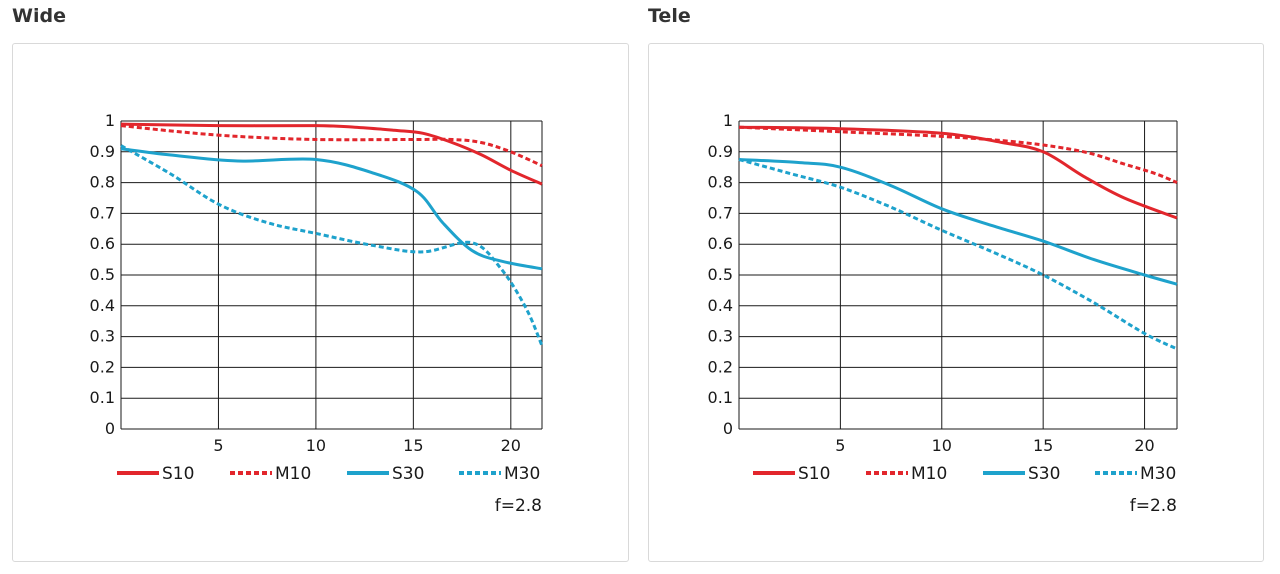  I want to click on tele-title: Tele, so click(669, 16).